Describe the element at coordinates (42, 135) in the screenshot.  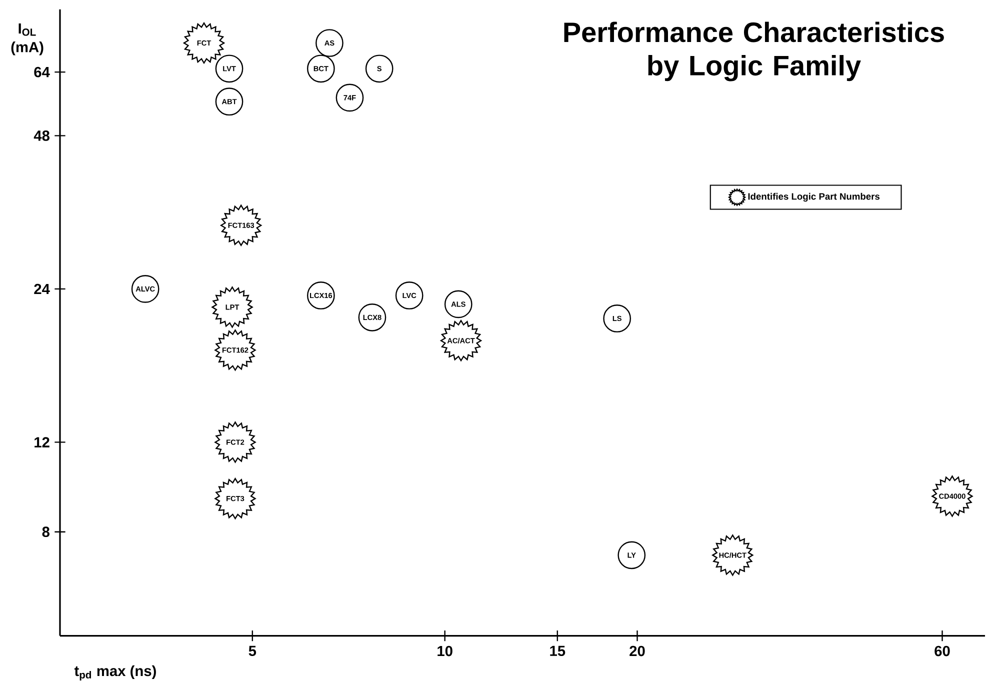
I see `y-tick-label: 48` at that location.